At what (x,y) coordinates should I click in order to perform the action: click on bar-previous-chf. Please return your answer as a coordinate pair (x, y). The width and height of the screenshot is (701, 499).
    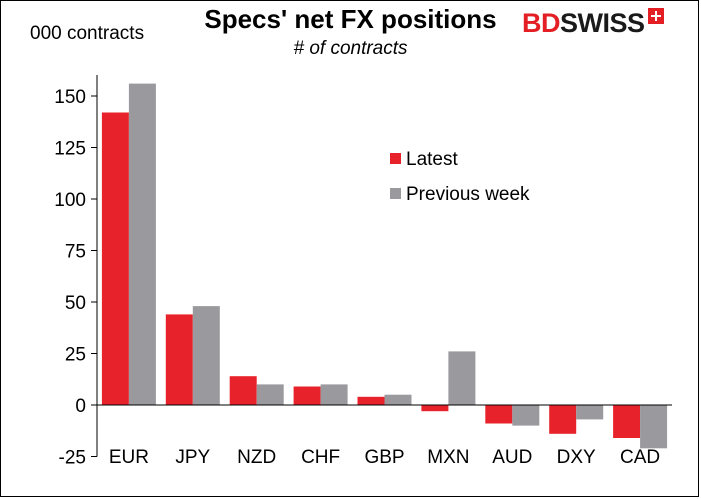
    Looking at the image, I should click on (334, 394).